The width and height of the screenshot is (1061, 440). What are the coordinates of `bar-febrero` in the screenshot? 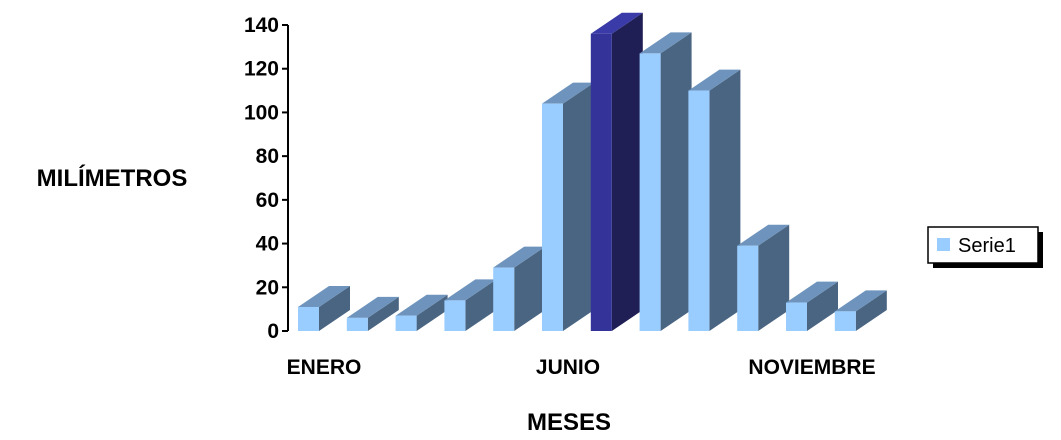 It's located at (372, 313).